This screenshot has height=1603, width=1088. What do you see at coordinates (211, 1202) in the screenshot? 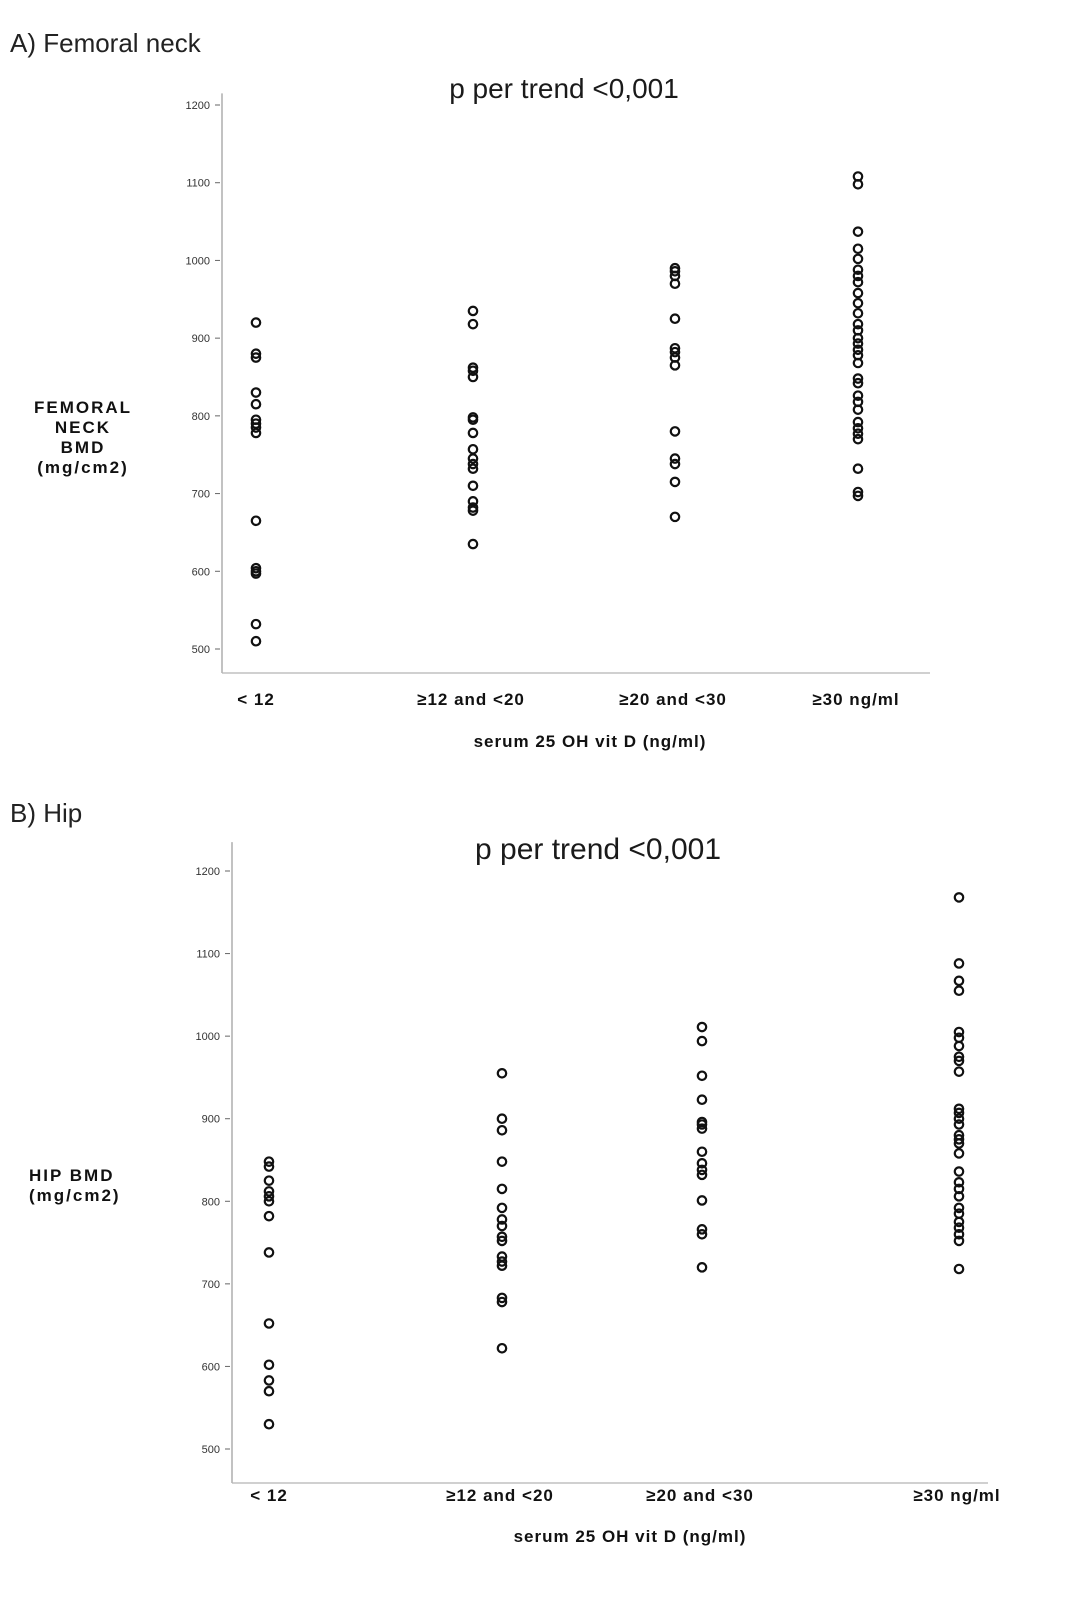
I see `panel-b-y-tick-label: 800` at bounding box center [211, 1202].